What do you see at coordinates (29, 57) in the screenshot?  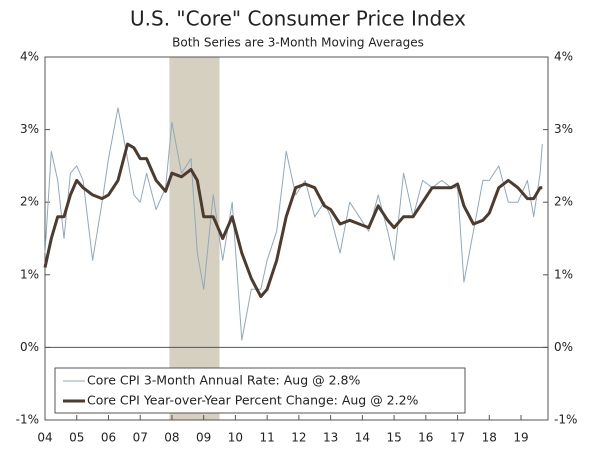 I see `y-tick-label: 4%` at bounding box center [29, 57].